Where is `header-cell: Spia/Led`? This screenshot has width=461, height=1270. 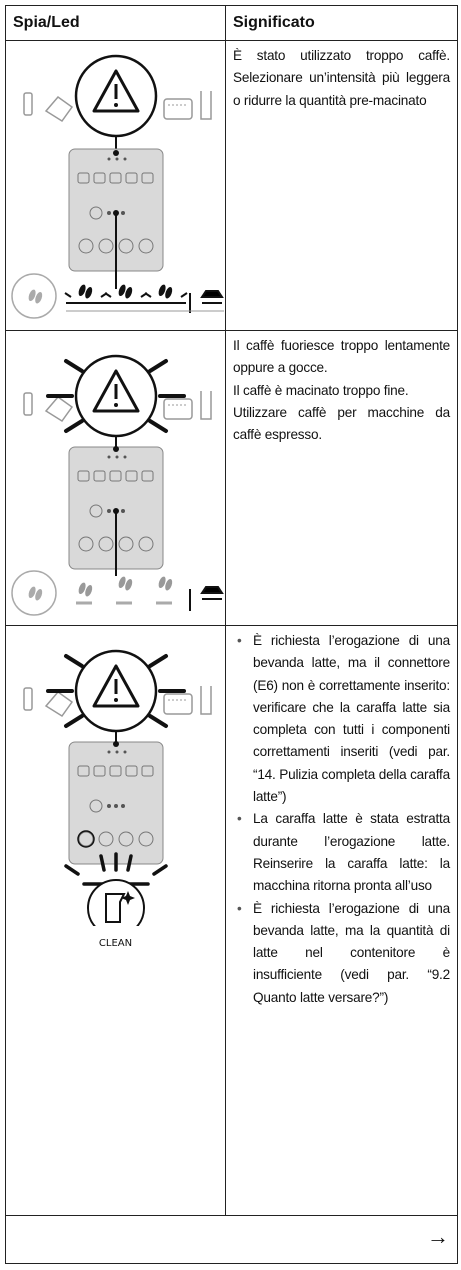 header-cell: Spia/Led is located at coordinates (115, 23).